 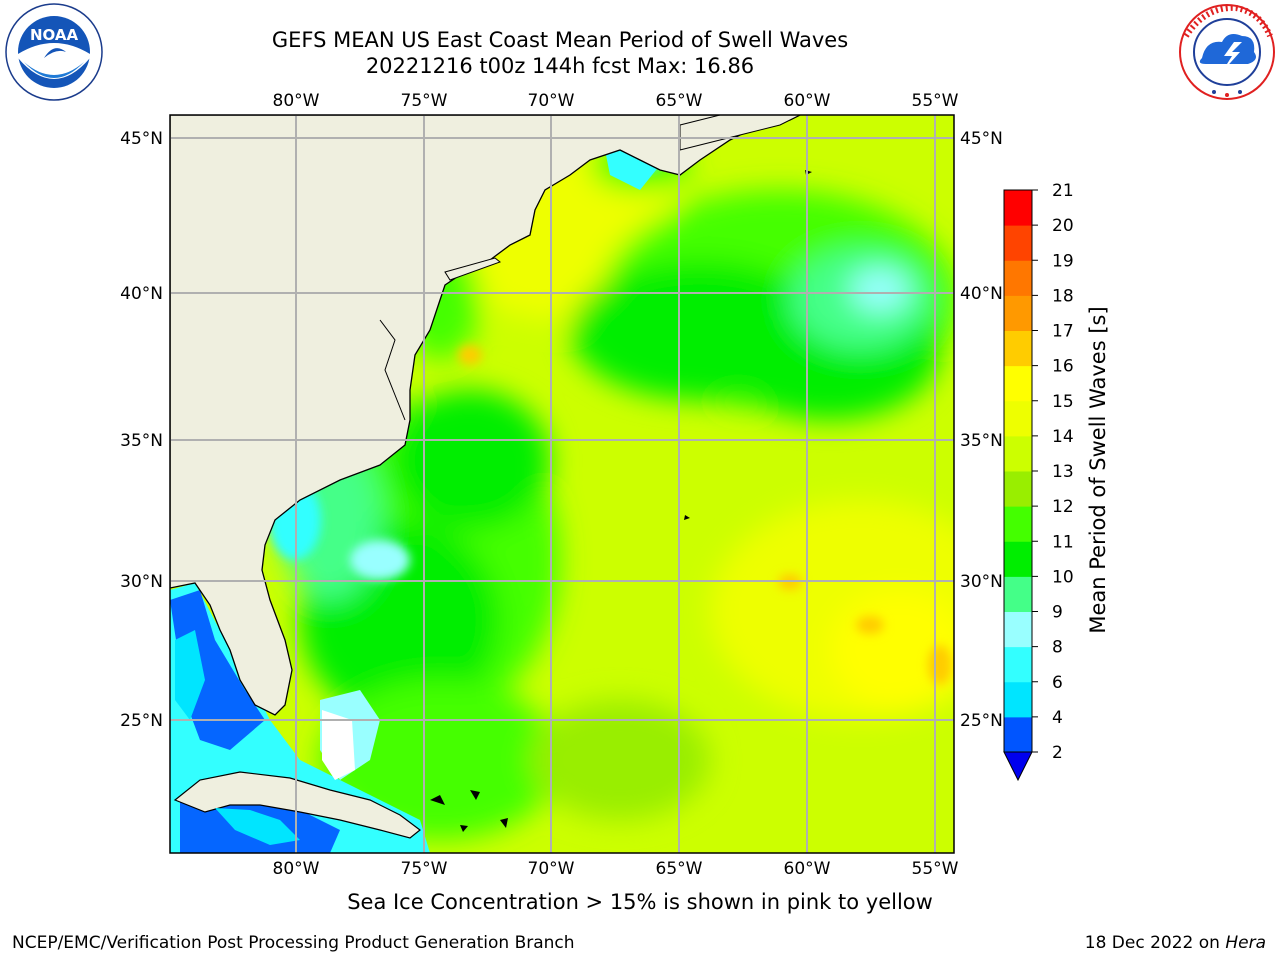 What do you see at coordinates (141, 294) in the screenshot?
I see `lat-label-left: 40°N` at bounding box center [141, 294].